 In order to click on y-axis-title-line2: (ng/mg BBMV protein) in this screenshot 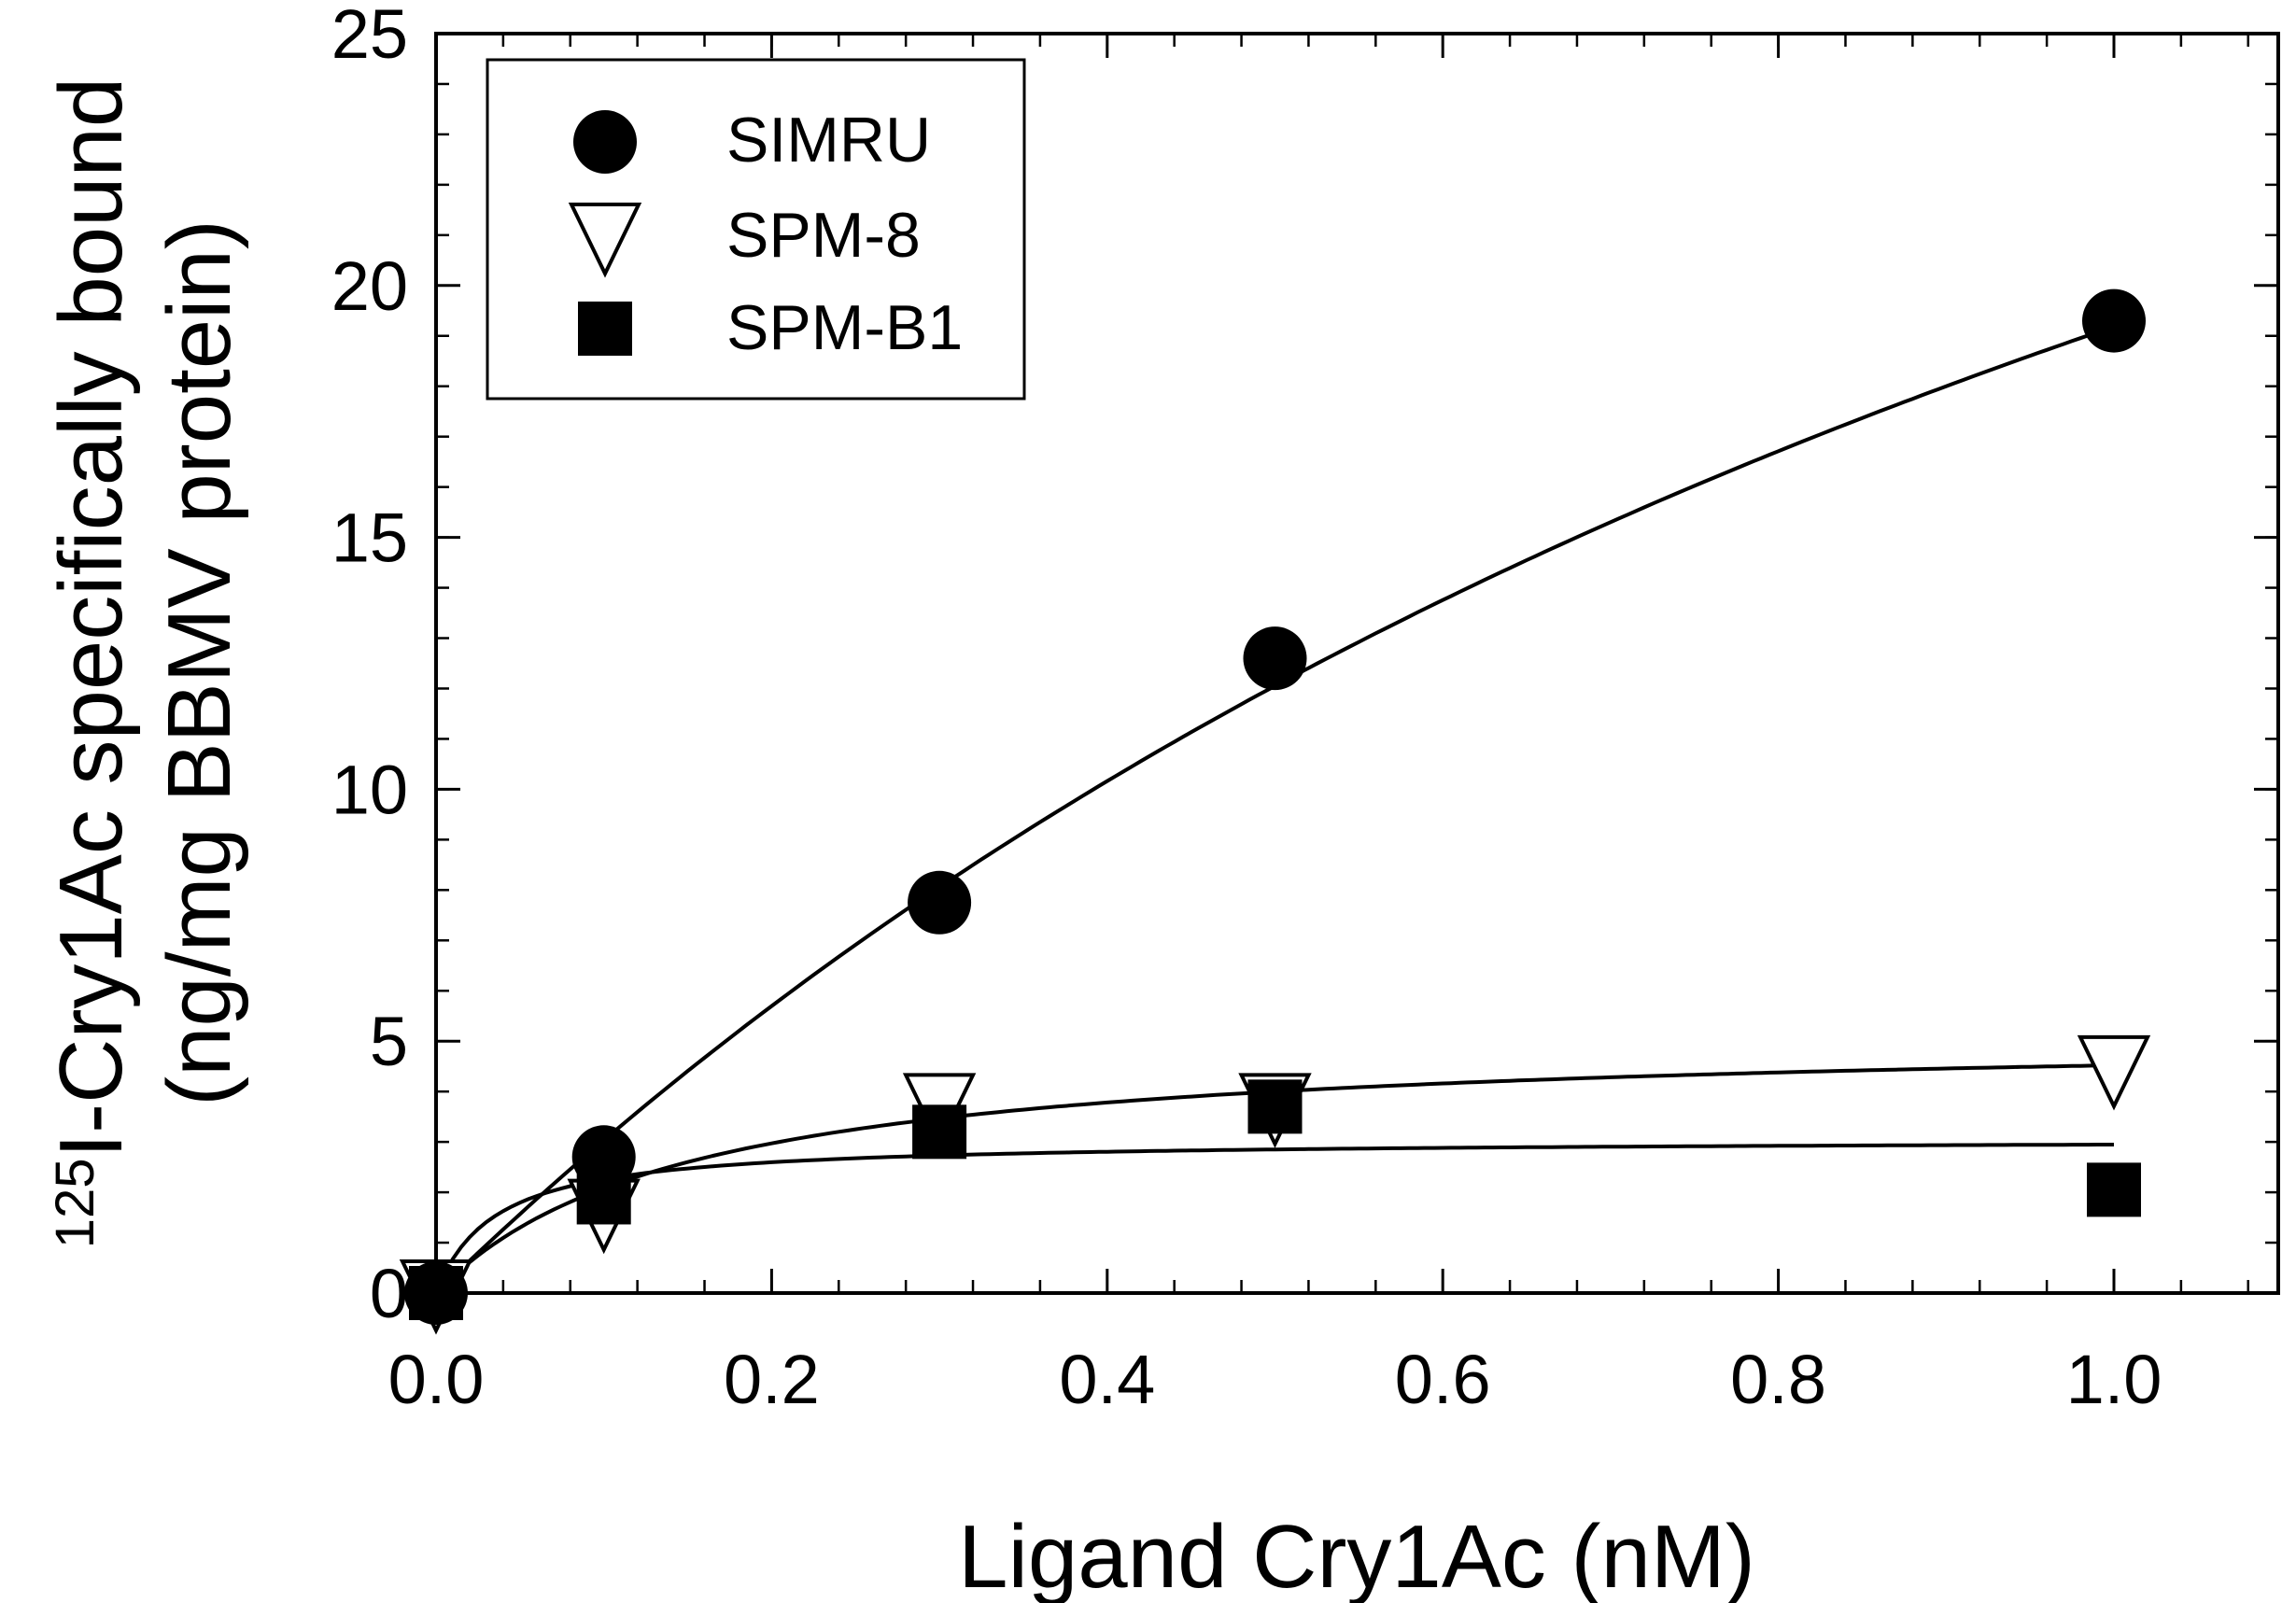, I will do `click(199, 663)`.